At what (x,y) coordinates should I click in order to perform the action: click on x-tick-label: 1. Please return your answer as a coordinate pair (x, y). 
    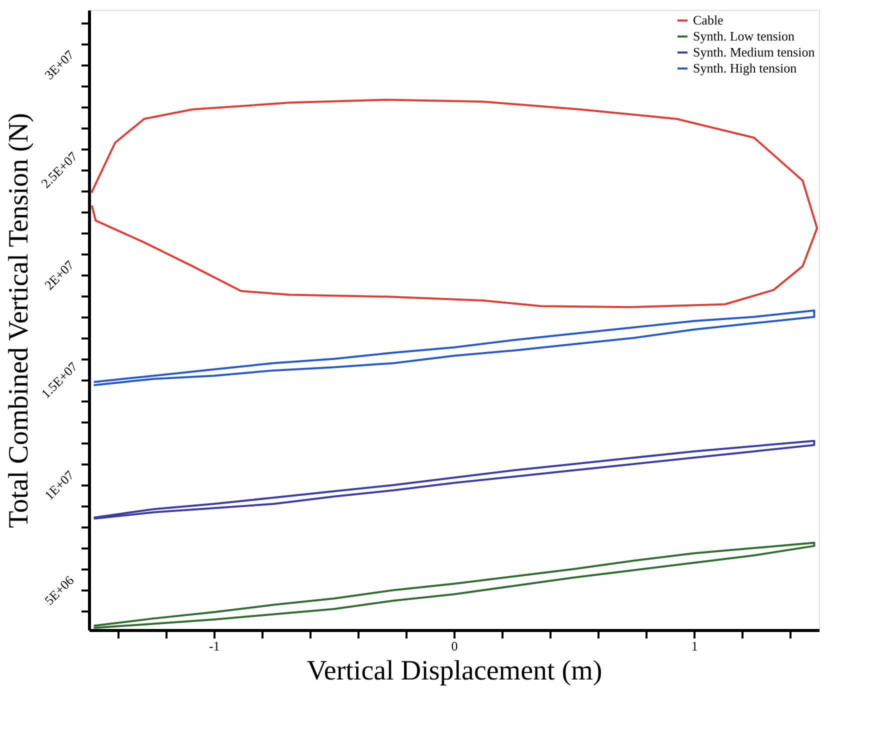
    Looking at the image, I should click on (694, 646).